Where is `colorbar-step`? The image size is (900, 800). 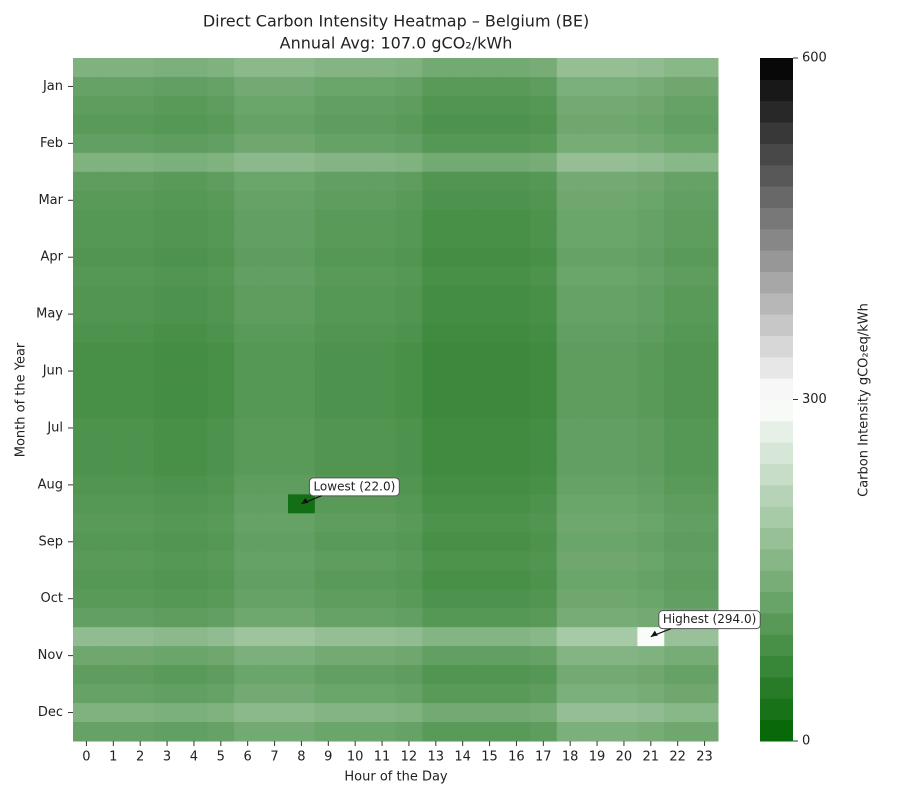 colorbar-step is located at coordinates (776, 559).